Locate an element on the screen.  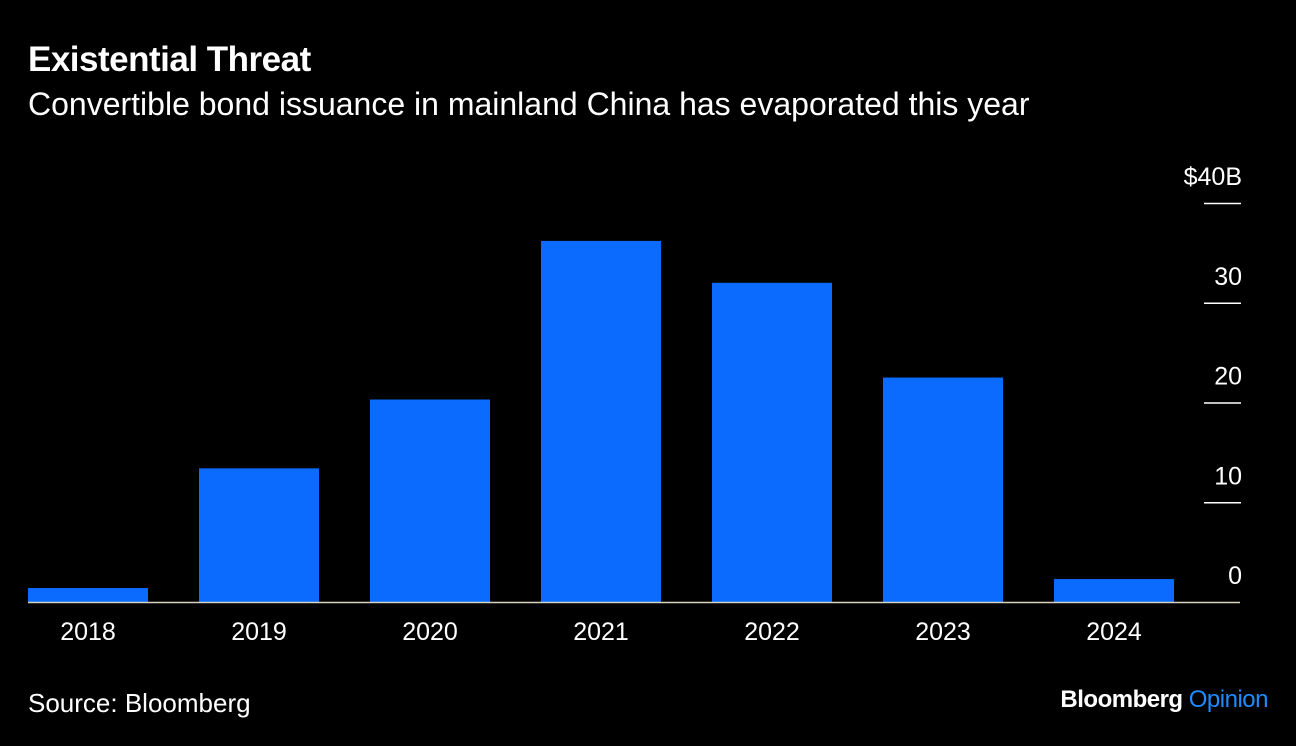
x-axis-labels: 2018 2019 2020 2021 2022 2023 2024 is located at coordinates (601, 632).